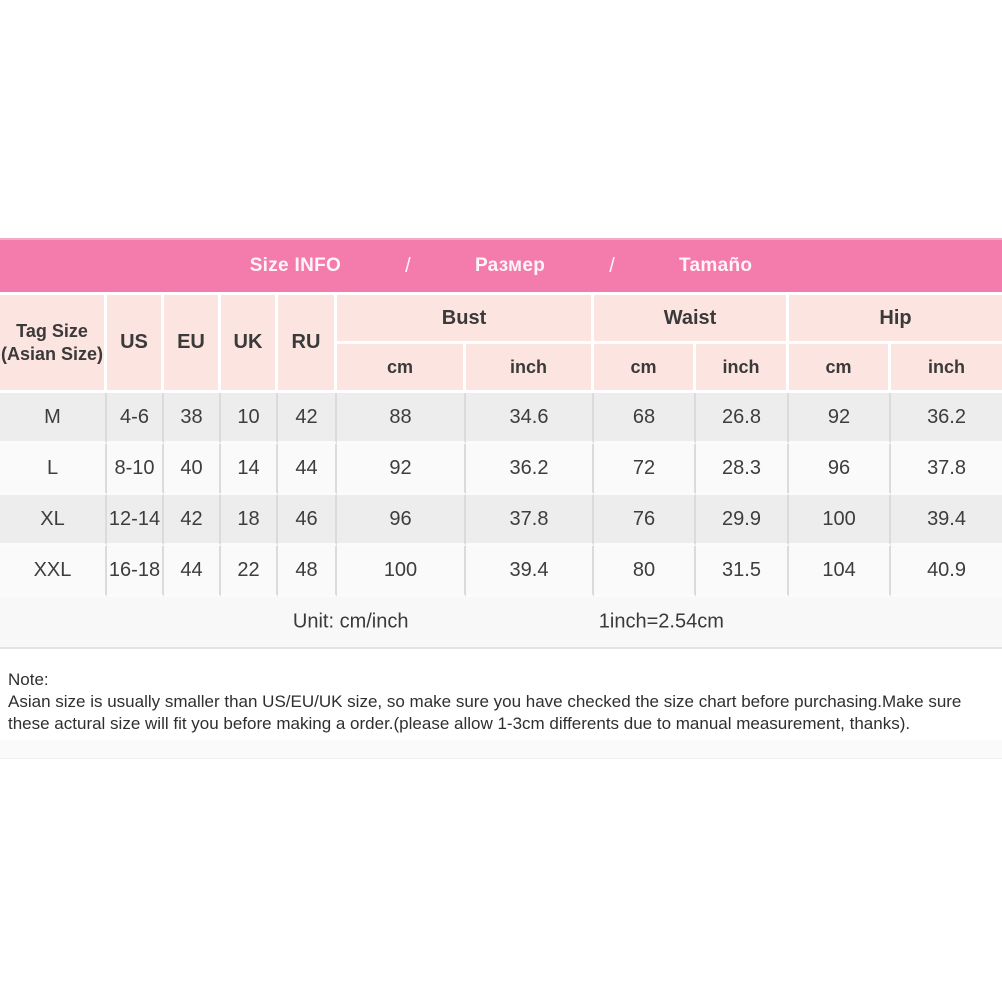 The width and height of the screenshot is (1002, 1002). I want to click on cell-bust-cm: 92, so click(401, 469).